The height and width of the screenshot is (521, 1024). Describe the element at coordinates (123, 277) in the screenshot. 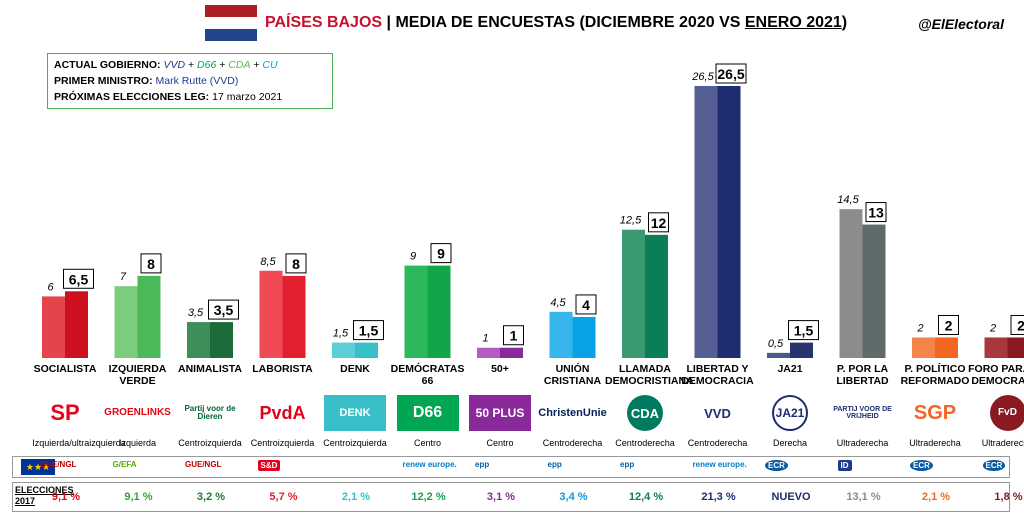

I see `value-label-dec-2020: 7` at that location.